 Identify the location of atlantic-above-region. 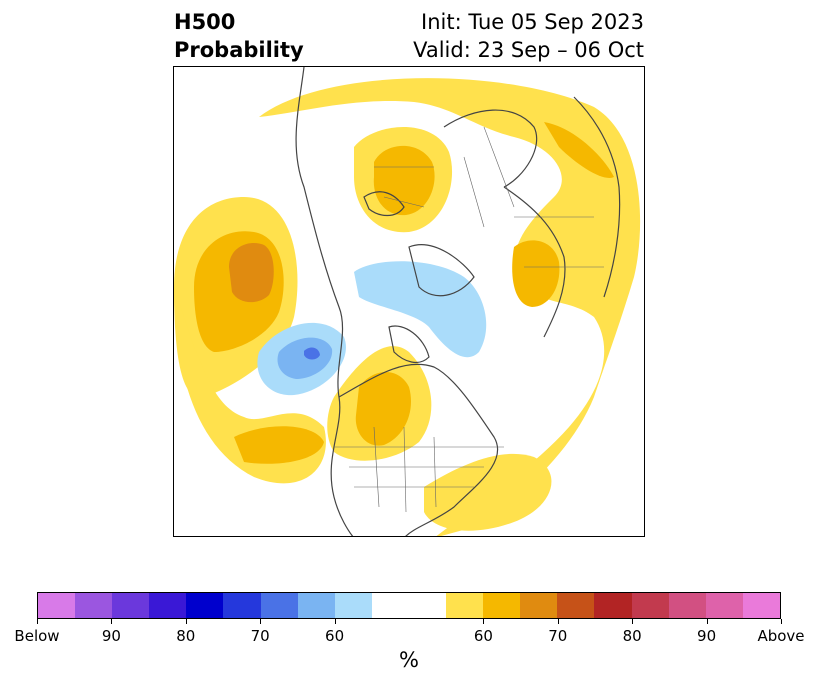
(488, 492).